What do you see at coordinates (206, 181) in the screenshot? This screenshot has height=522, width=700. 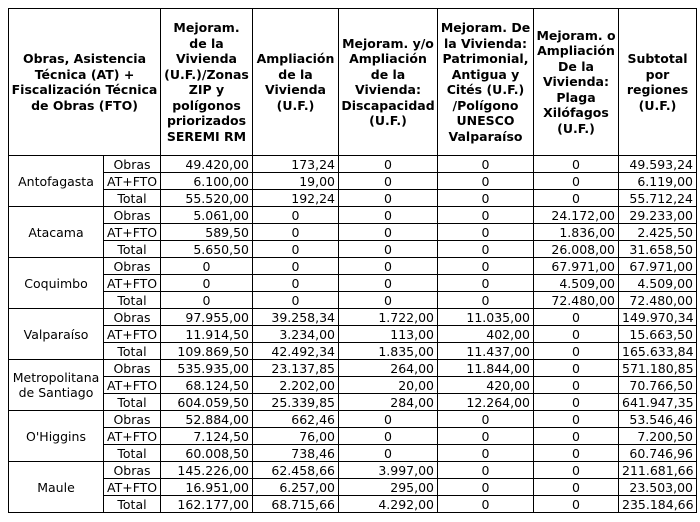 I see `value-cell: 6.100,00` at bounding box center [206, 181].